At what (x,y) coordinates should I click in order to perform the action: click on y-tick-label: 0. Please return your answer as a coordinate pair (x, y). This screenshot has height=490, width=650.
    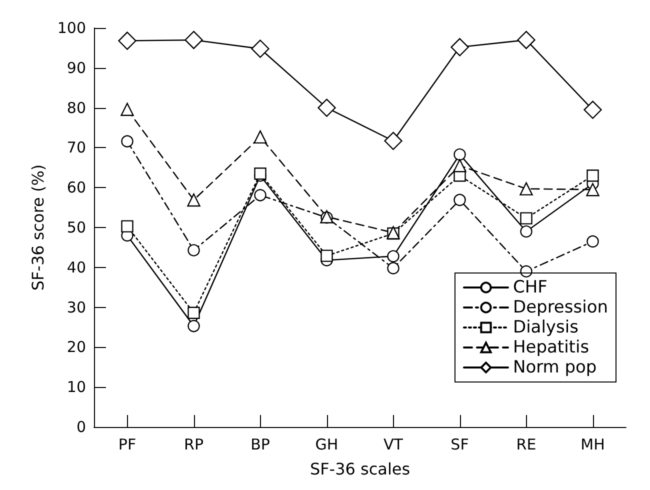
    Looking at the image, I should click on (81, 427).